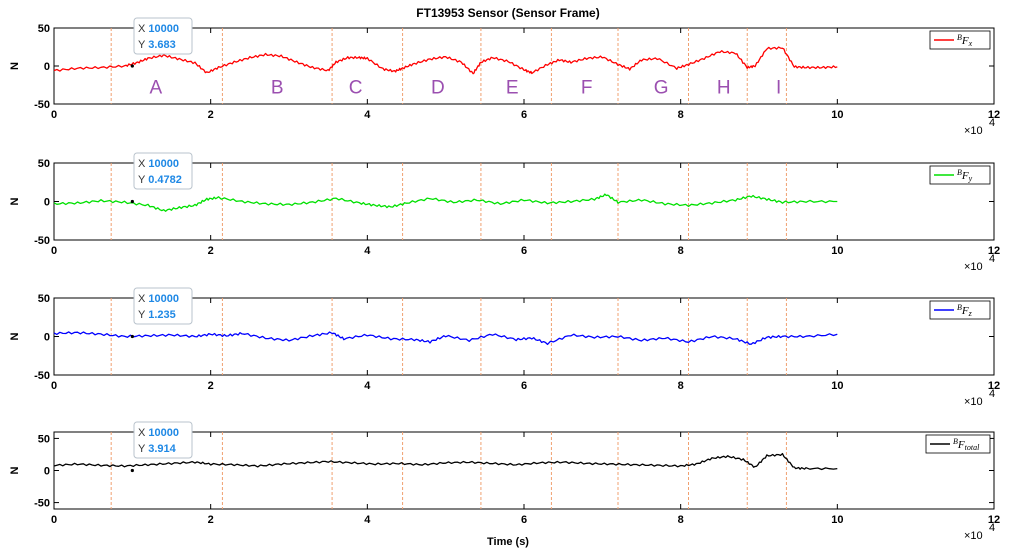  I want to click on data-tip-y: Y 3.914, so click(157, 449).